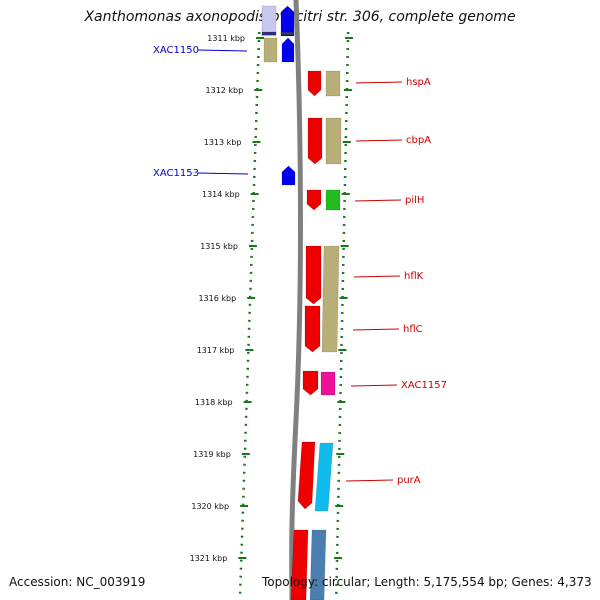 The height and width of the screenshot is (600, 600). I want to click on tick-label: 1320 kbp, so click(210, 506).